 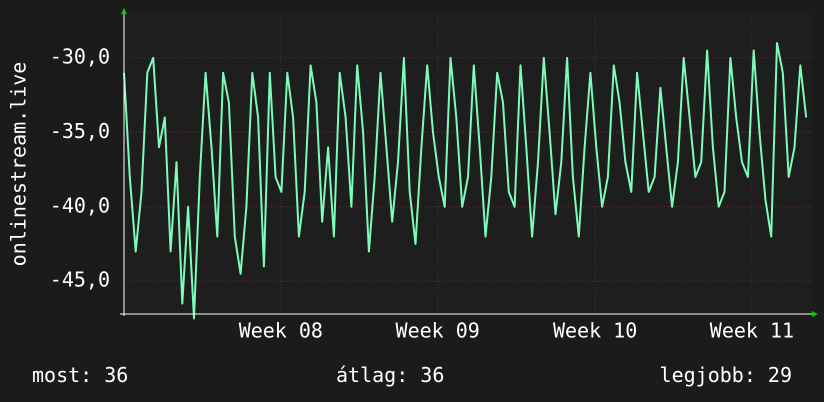 I want to click on x-tick-label: Week 10, so click(x=595, y=331).